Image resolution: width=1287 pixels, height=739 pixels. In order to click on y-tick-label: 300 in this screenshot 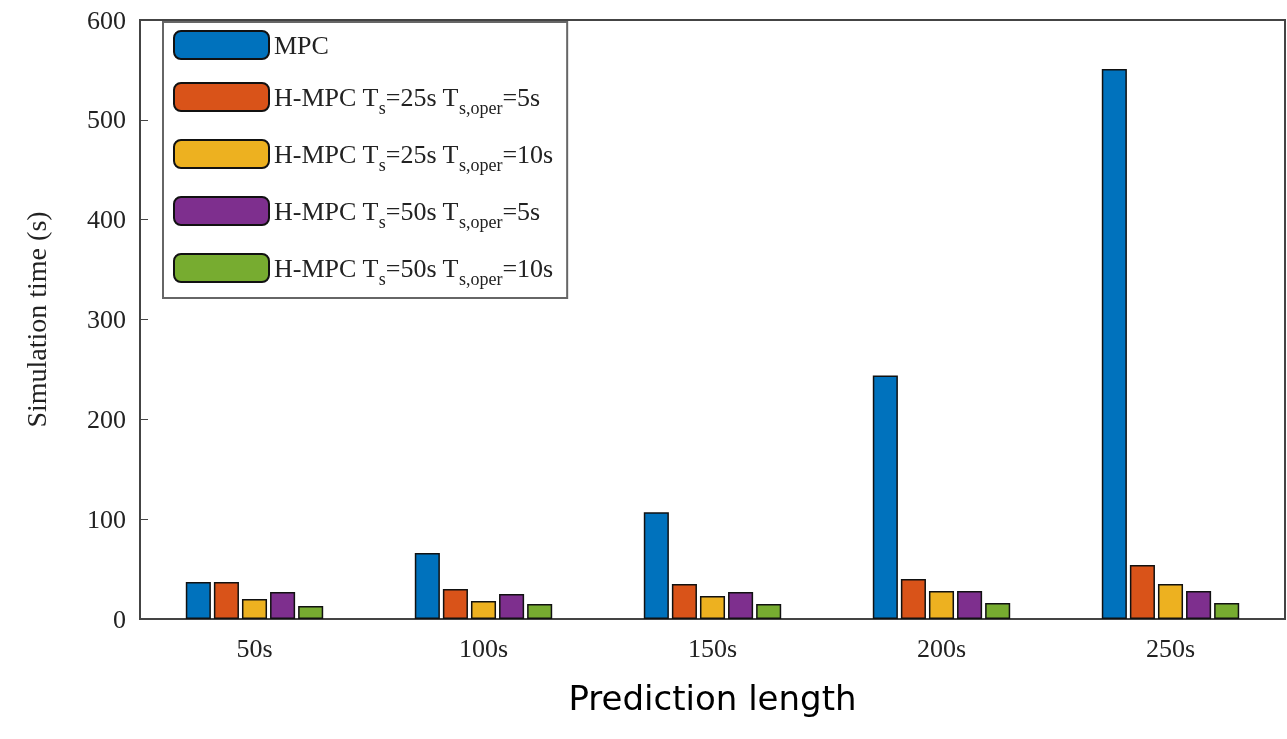, I will do `click(106, 319)`.